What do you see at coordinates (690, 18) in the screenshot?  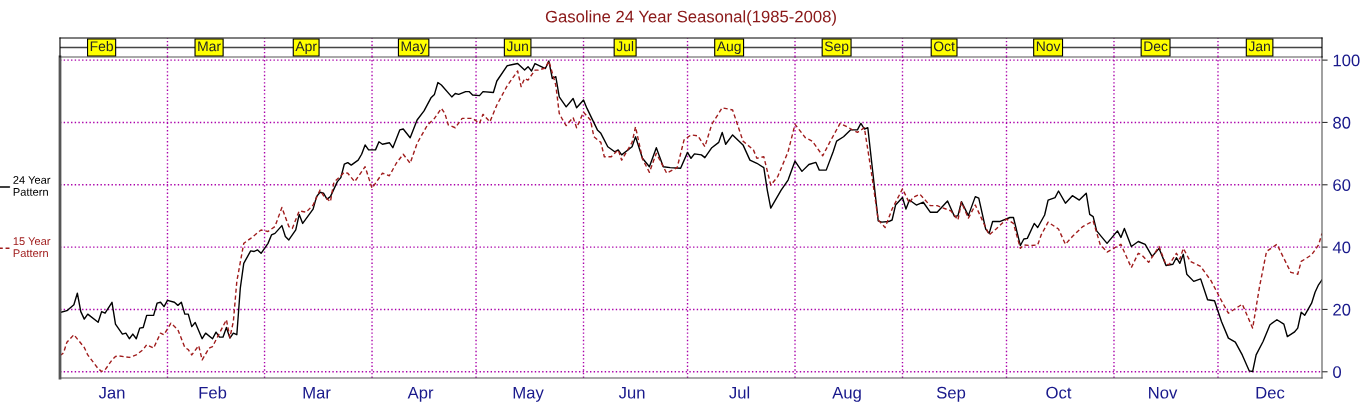 I see `chart-title: Gasoline 24 Year Seasonal(1985-2008)` at bounding box center [690, 18].